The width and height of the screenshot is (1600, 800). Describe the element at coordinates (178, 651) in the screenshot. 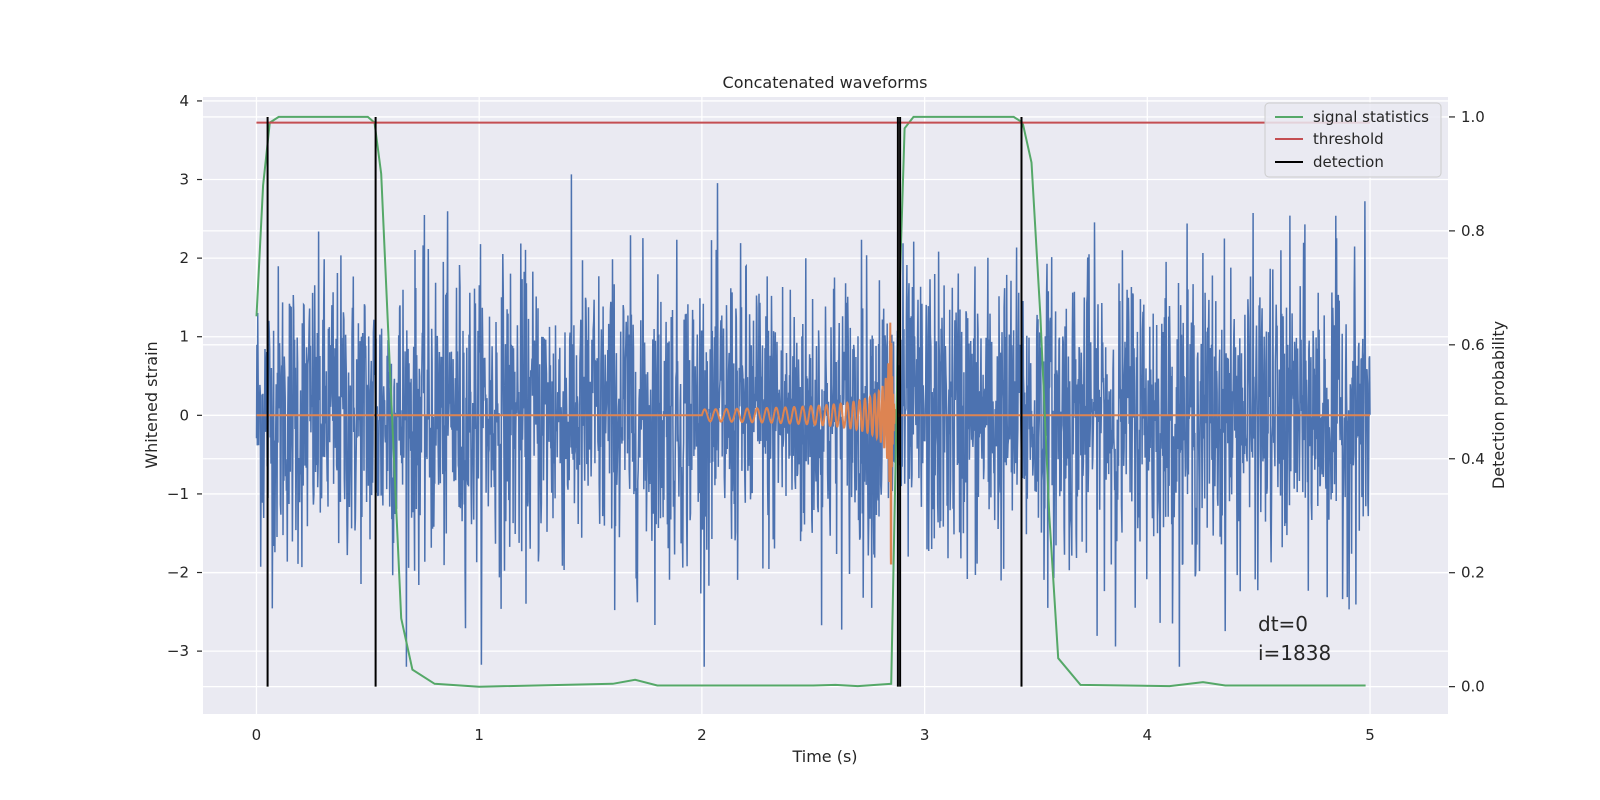

I see `y-tick-label: −3` at that location.